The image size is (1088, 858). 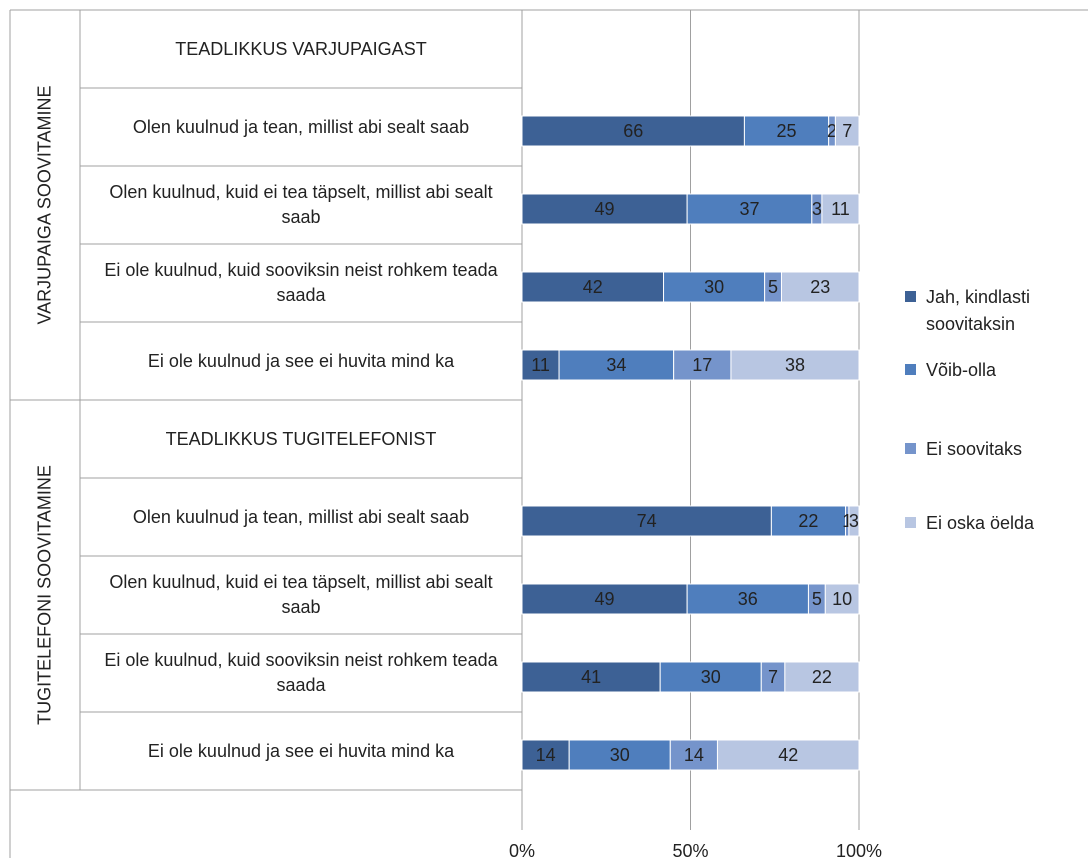 I want to click on value-label: 34, so click(x=616, y=365).